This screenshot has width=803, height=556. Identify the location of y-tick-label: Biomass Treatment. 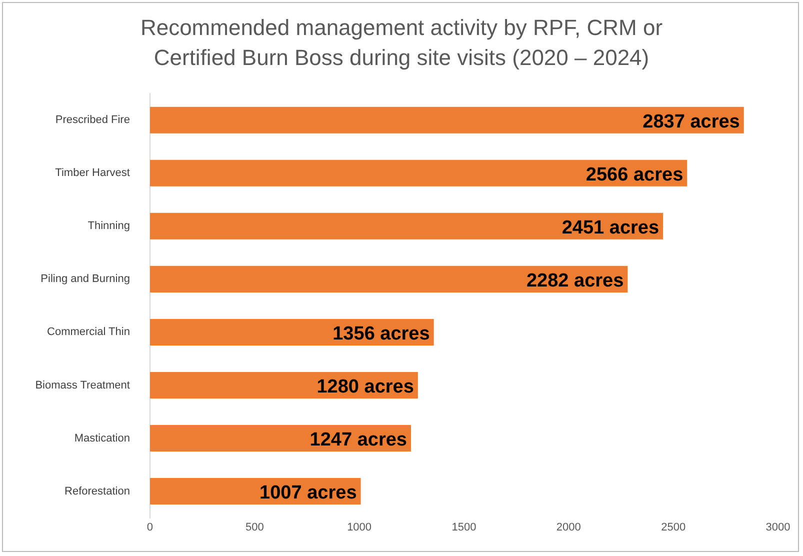
(82, 385).